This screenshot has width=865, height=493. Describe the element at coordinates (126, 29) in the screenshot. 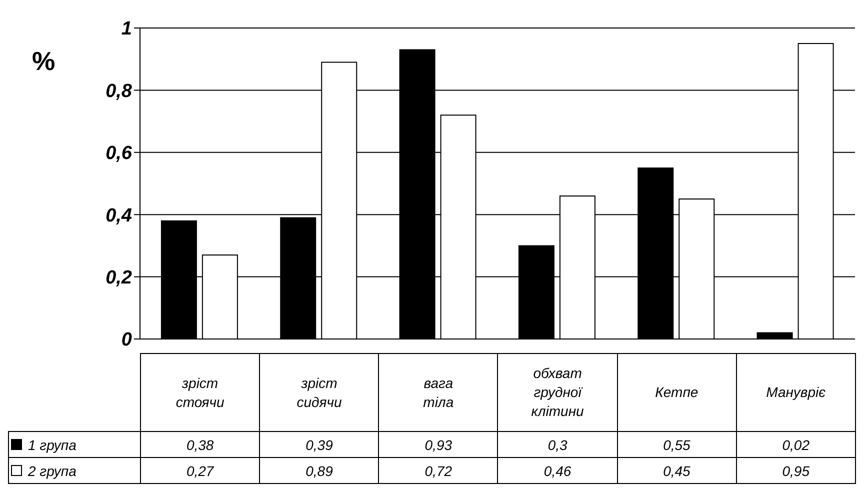

I see `y-tick-label: 1` at that location.